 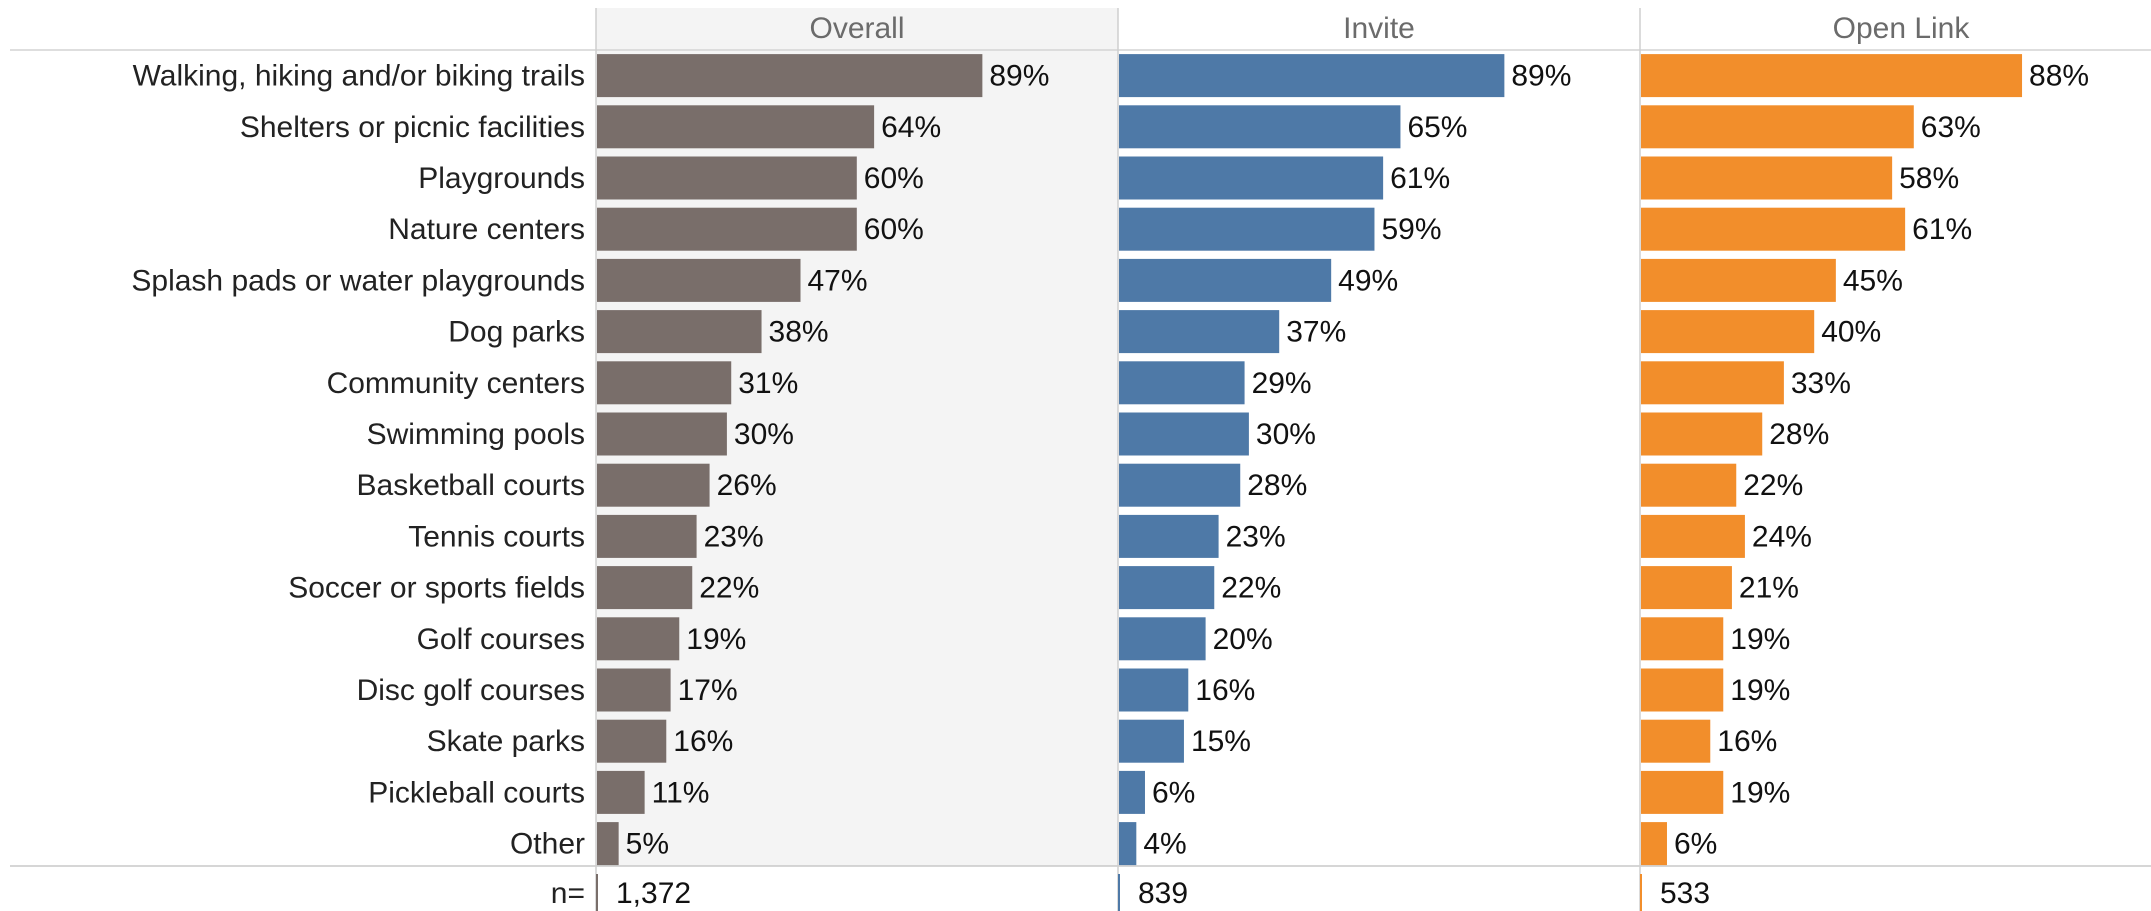 What do you see at coordinates (486, 229) in the screenshot?
I see `category-label: Nature centers` at bounding box center [486, 229].